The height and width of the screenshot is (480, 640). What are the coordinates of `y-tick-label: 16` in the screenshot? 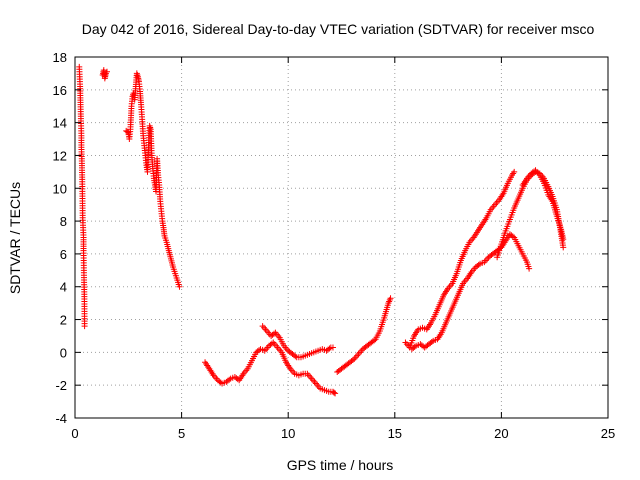 It's located at (60, 90).